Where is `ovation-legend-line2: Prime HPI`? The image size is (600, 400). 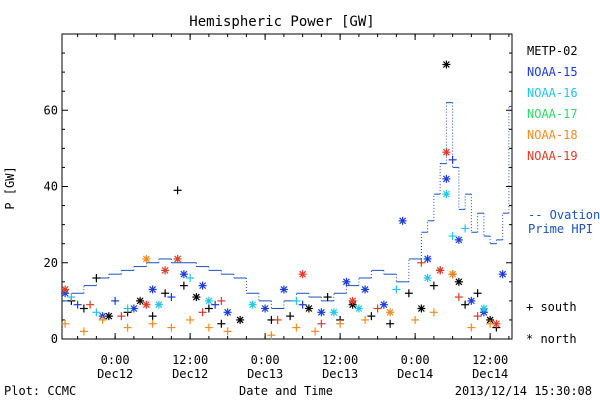
ovation-legend-line2: Prime HPI is located at coordinates (560, 229).